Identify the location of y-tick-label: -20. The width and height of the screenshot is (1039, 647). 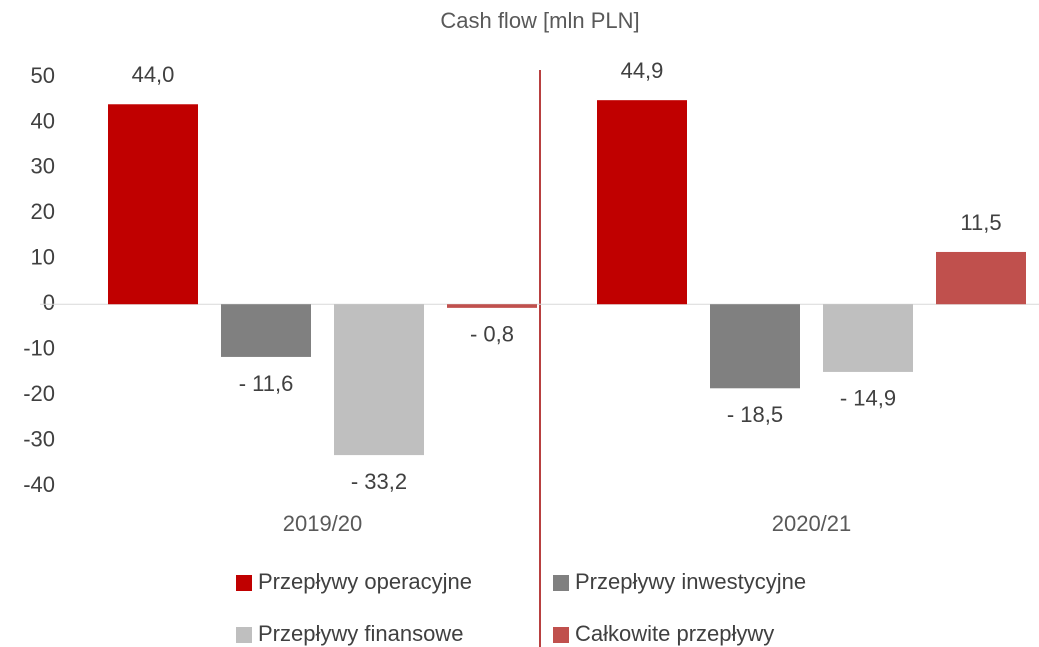
(39, 393).